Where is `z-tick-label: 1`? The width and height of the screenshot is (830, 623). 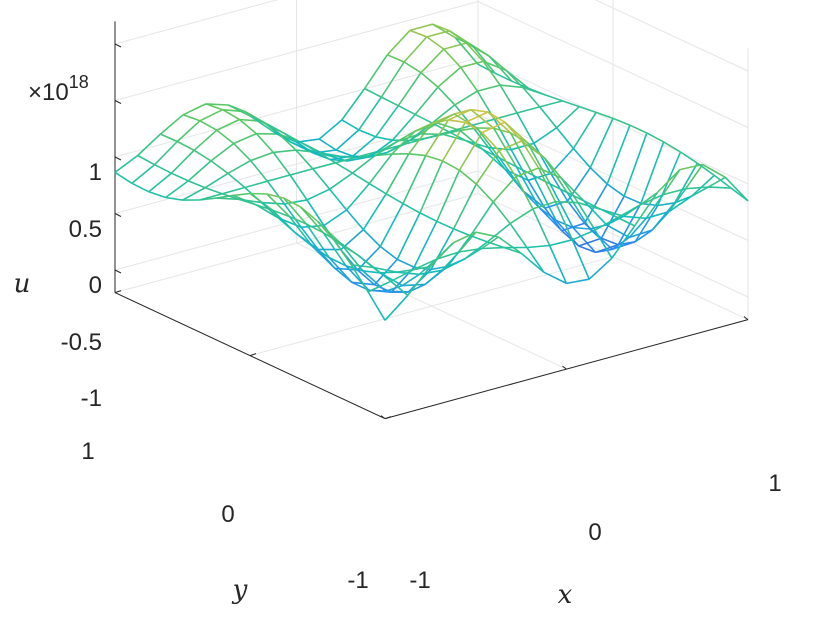
z-tick-label: 1 is located at coordinates (95, 172).